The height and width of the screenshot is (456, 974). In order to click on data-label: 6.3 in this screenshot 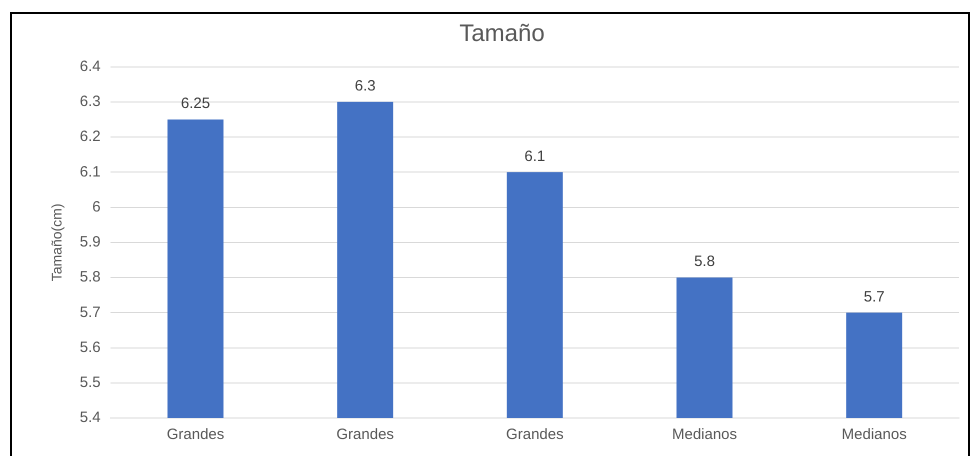, I will do `click(365, 86)`.